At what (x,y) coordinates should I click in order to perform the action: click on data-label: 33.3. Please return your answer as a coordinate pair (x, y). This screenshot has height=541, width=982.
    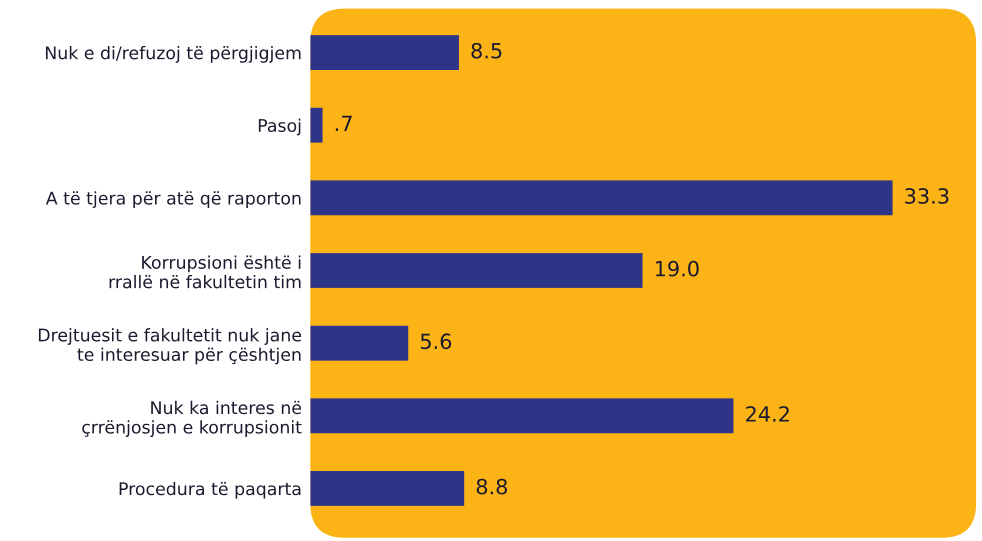
    Looking at the image, I should click on (926, 196).